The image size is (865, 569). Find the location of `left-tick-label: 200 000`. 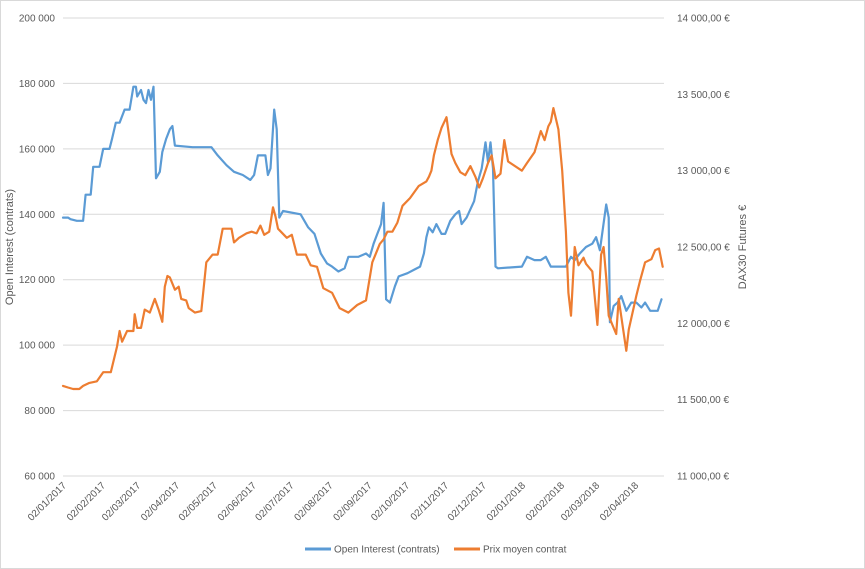

left-tick-label: 200 000 is located at coordinates (37, 19).